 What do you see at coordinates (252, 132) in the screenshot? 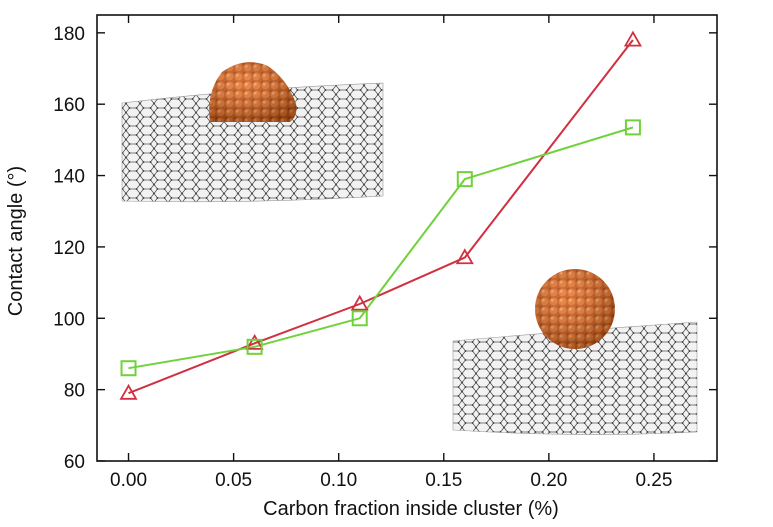
I see `inset-flat-droplet` at bounding box center [252, 132].